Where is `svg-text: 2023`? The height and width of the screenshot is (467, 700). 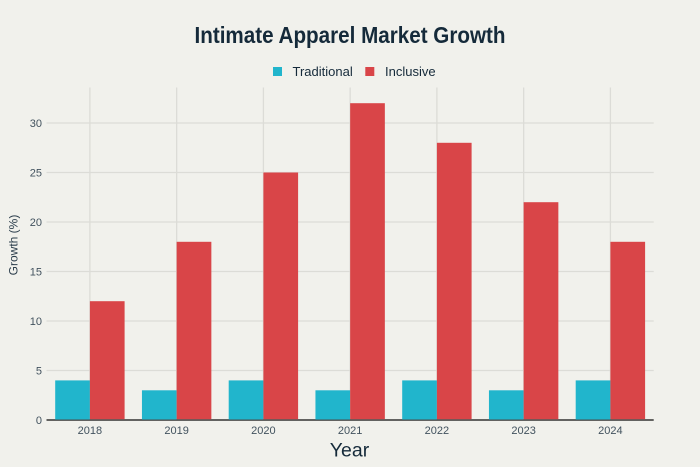 svg-text: 2023 is located at coordinates (523, 431).